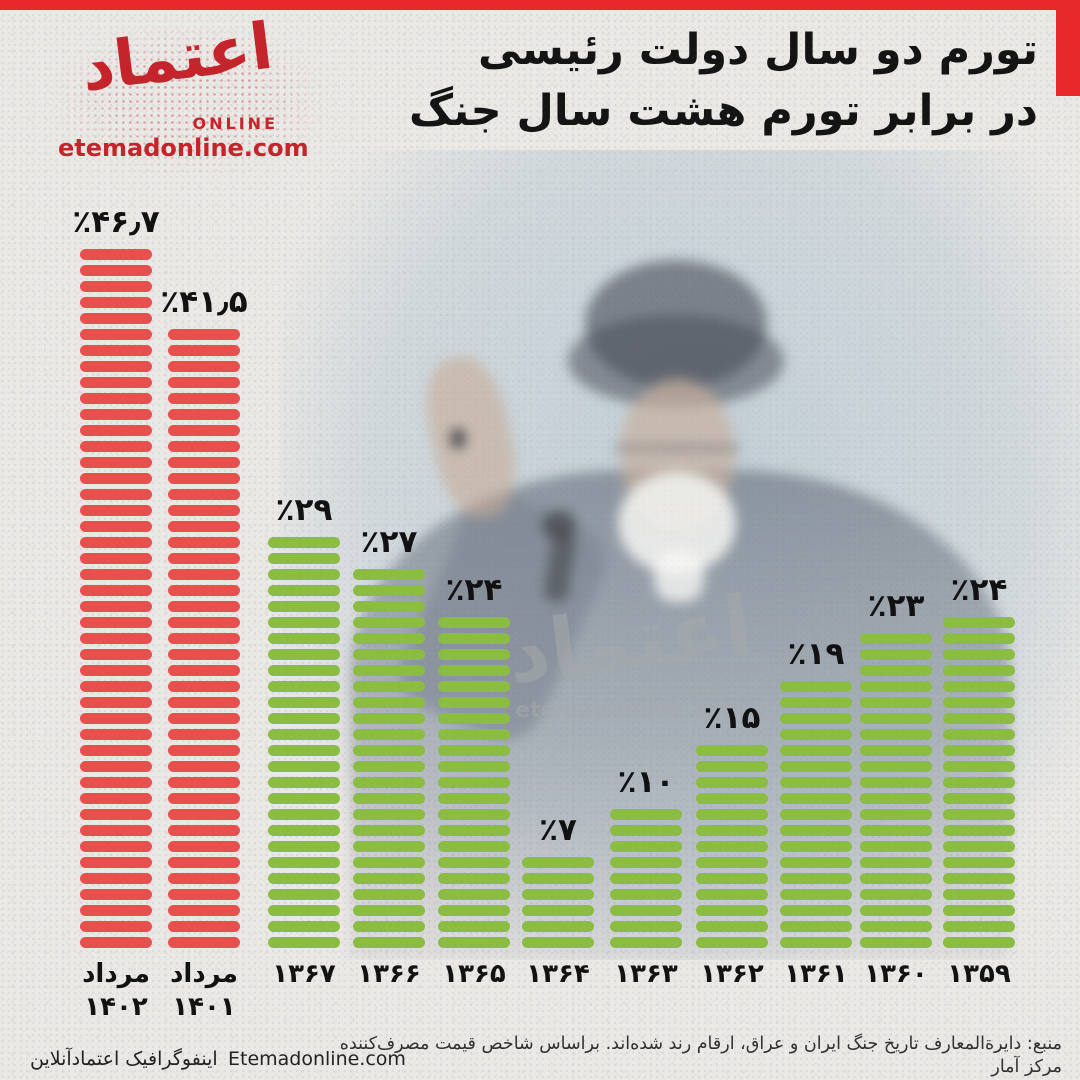  I want to click on bar-column: ٪۱۹ ۱۳۶۱, so click(816, 830).